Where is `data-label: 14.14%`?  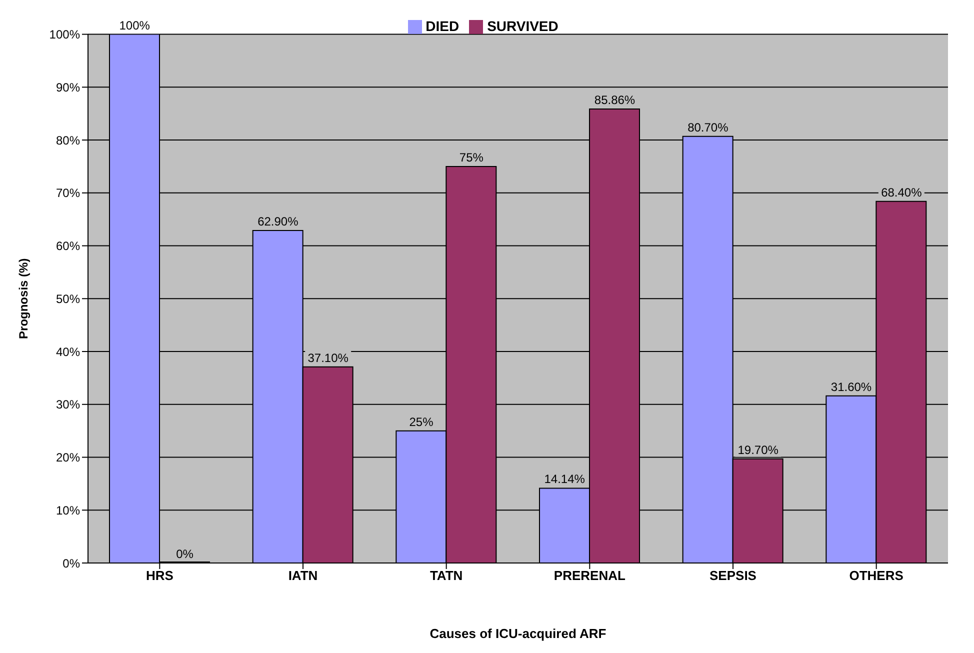
data-label: 14.14% is located at coordinates (565, 479).